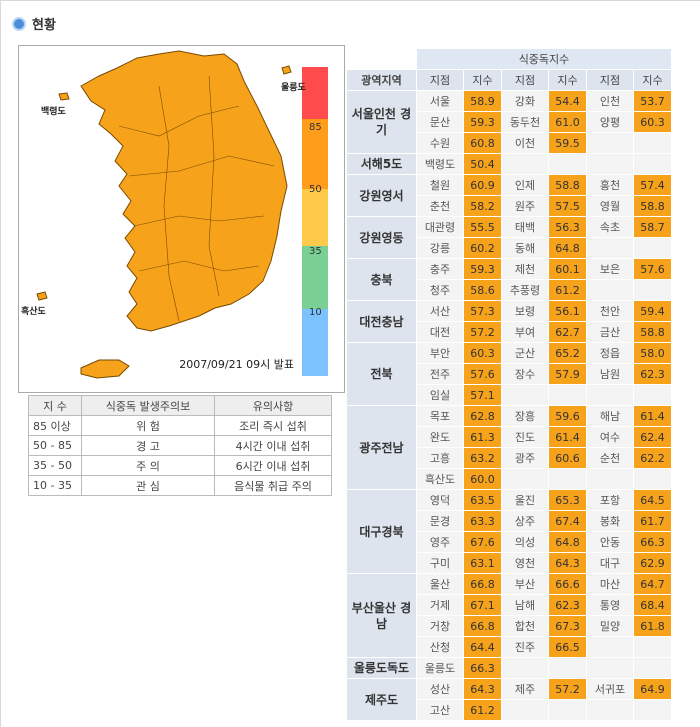 The width and height of the screenshot is (700, 727). Describe the element at coordinates (525, 416) in the screenshot. I see `station: 장흥` at that location.